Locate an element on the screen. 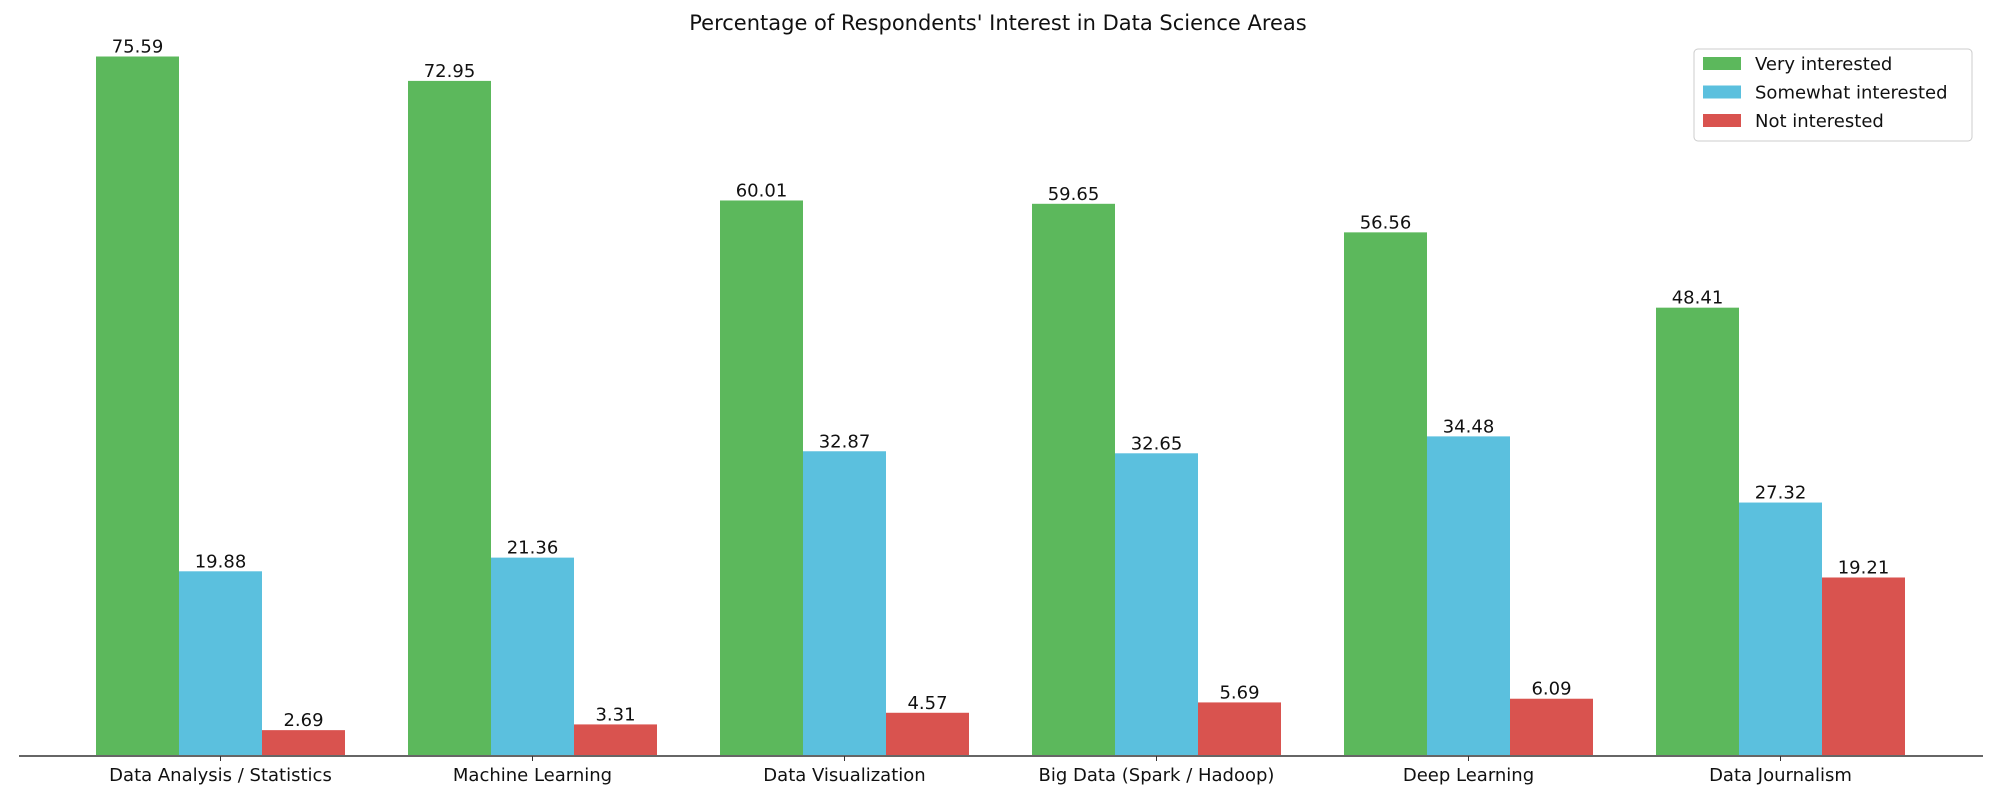 The width and height of the screenshot is (2000, 800). data-label-somewhat-interested-machine-learning: 21.36 is located at coordinates (533, 548).